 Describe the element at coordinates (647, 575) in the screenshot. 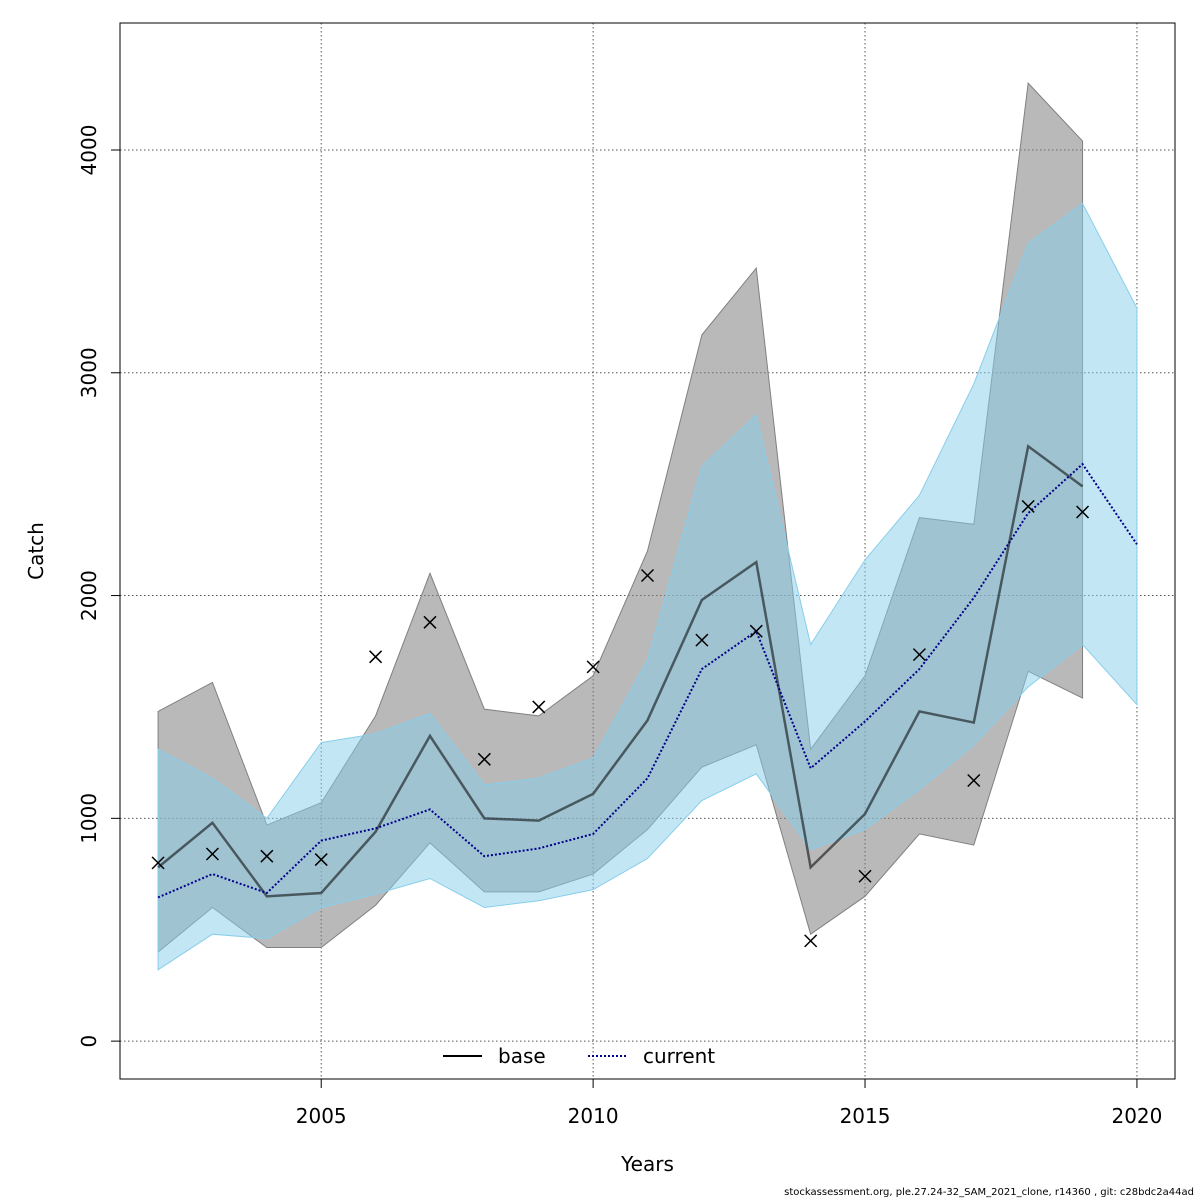

I see `observation-marker-2011` at that location.